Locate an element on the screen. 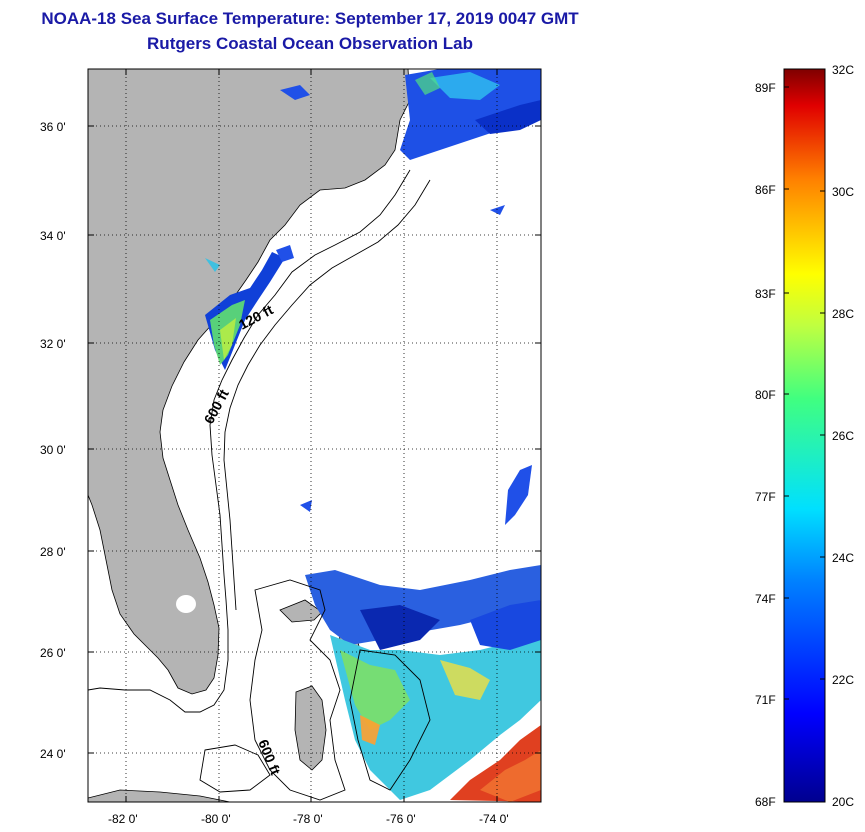 This screenshot has height=832, width=865. colorbar-label-71f: 71F is located at coordinates (765, 700).